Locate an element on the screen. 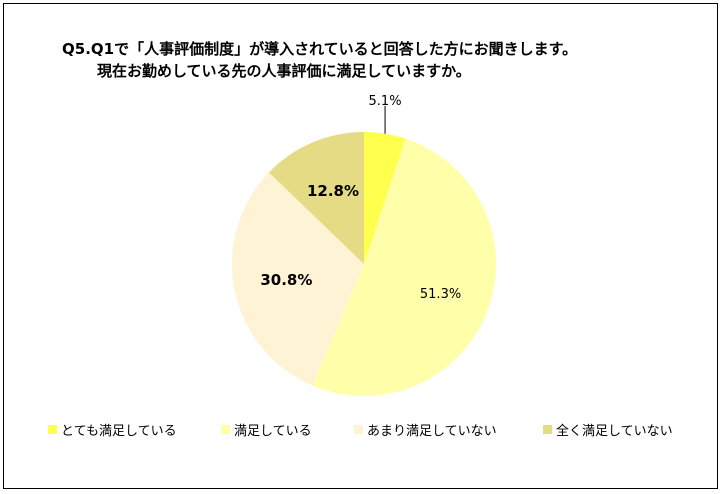 This screenshot has width=723, height=494. slice-satisfied is located at coordinates (404, 267).